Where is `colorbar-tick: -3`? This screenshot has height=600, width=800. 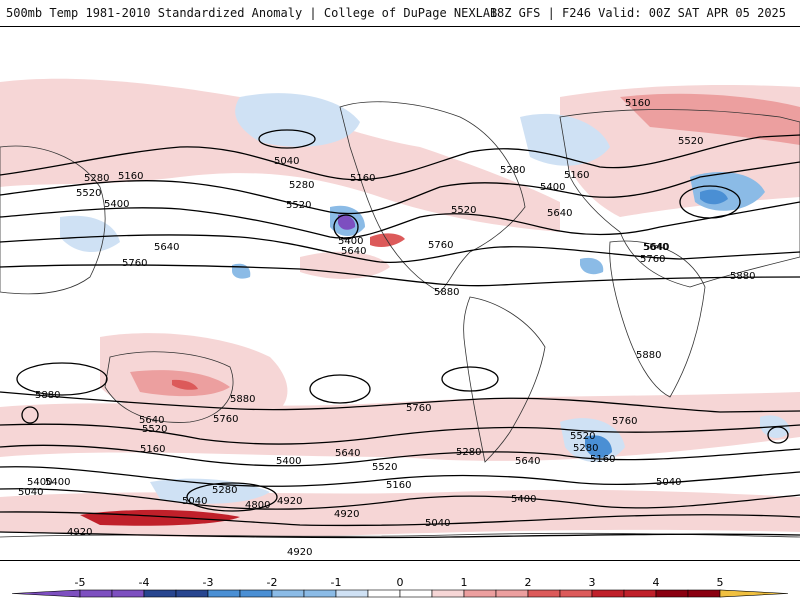
colorbar-tick: -3 is located at coordinates (208, 582).